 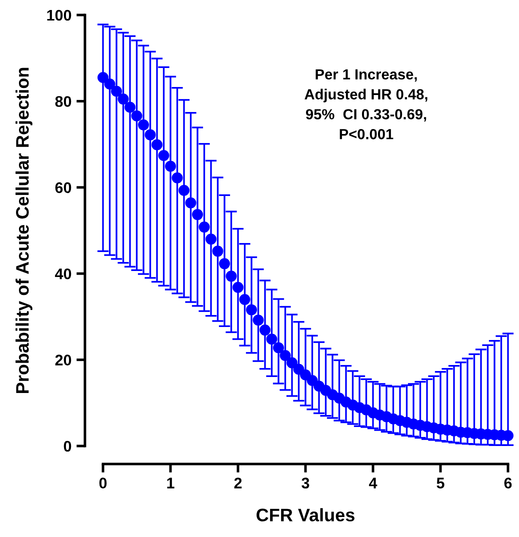 I want to click on y-tick-label: 100, so click(x=59, y=15).